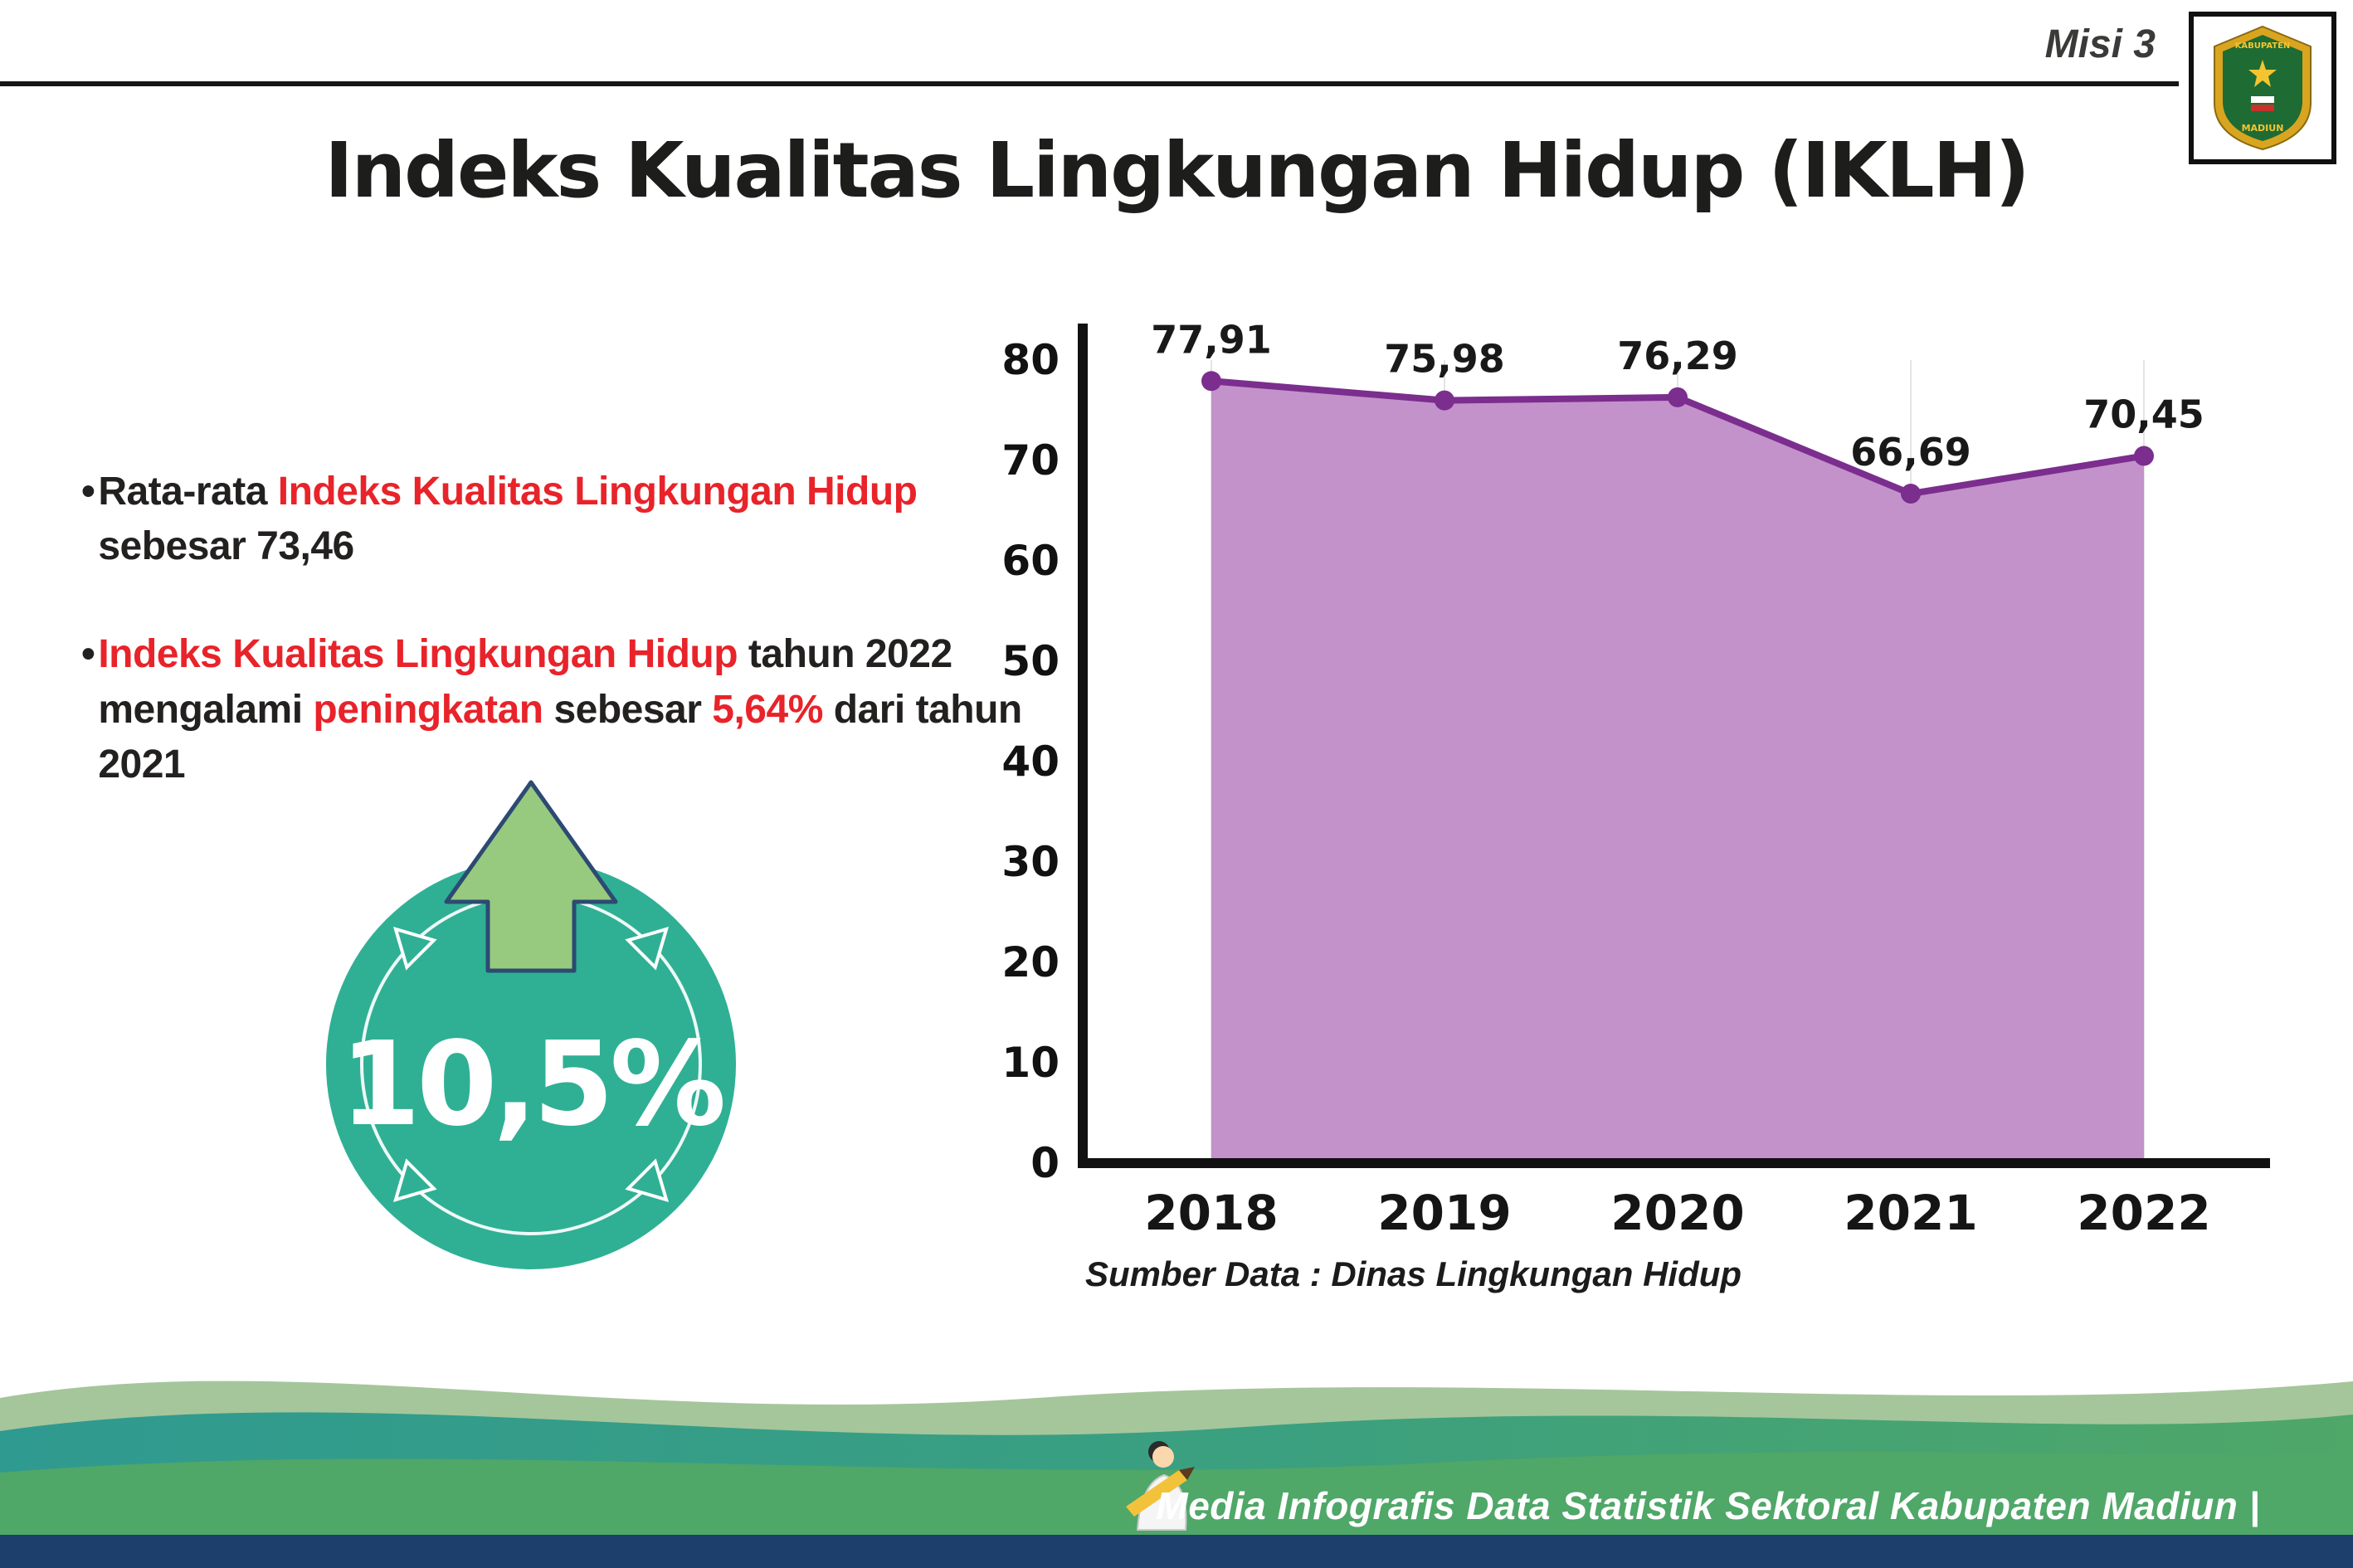 This screenshot has height=1568, width=2353. Describe the element at coordinates (1030, 561) in the screenshot. I see `svg-text: 60` at that location.